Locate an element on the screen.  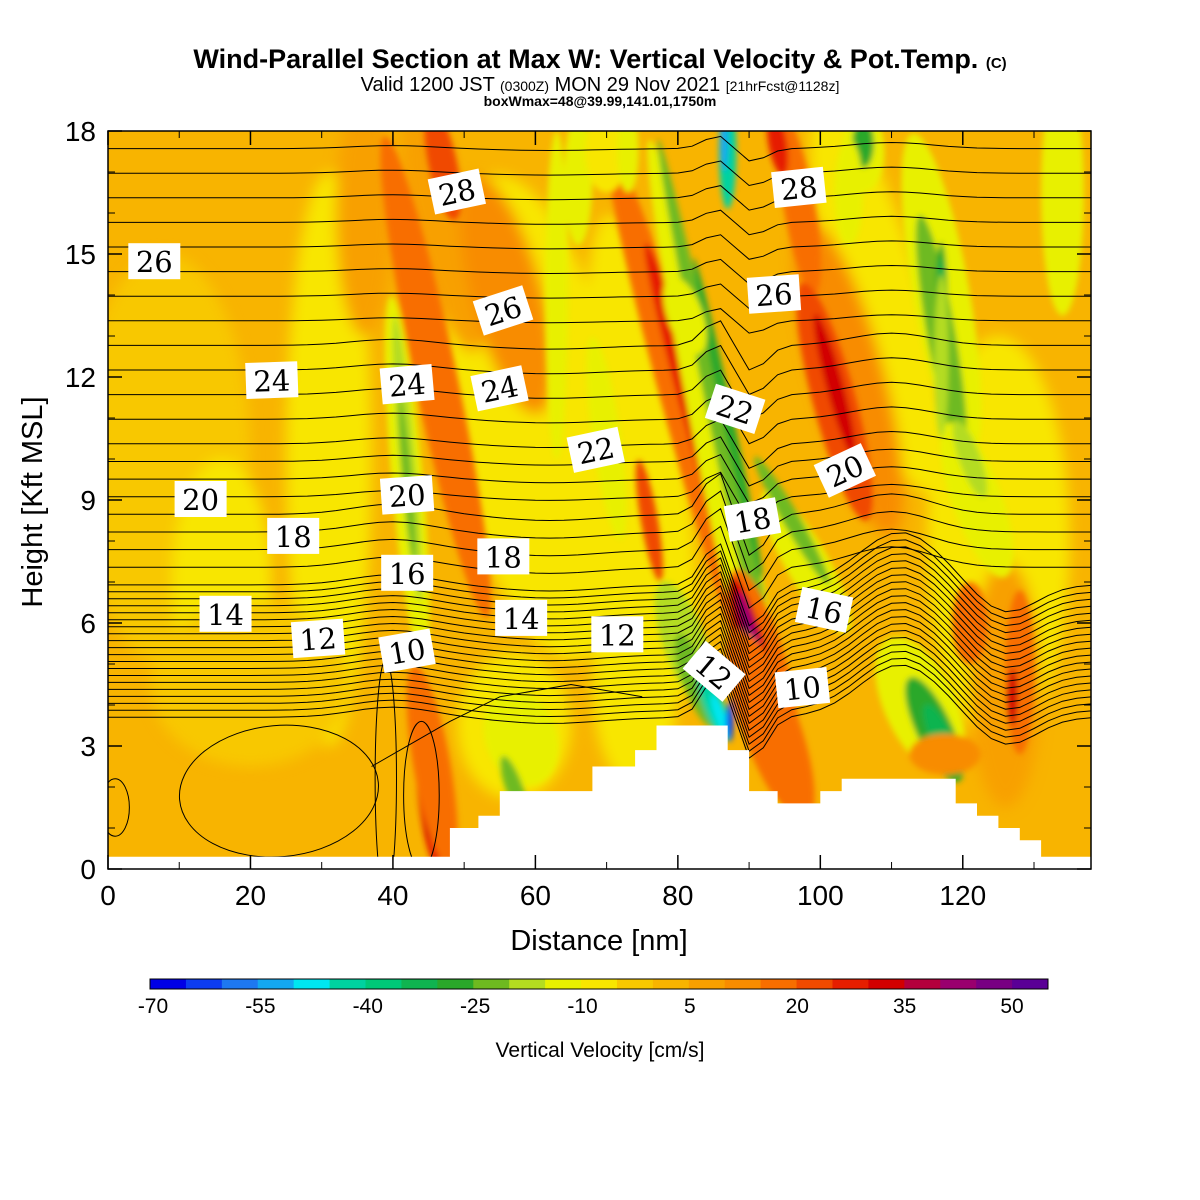
contour-label-text: 12 is located at coordinates (617, 635).